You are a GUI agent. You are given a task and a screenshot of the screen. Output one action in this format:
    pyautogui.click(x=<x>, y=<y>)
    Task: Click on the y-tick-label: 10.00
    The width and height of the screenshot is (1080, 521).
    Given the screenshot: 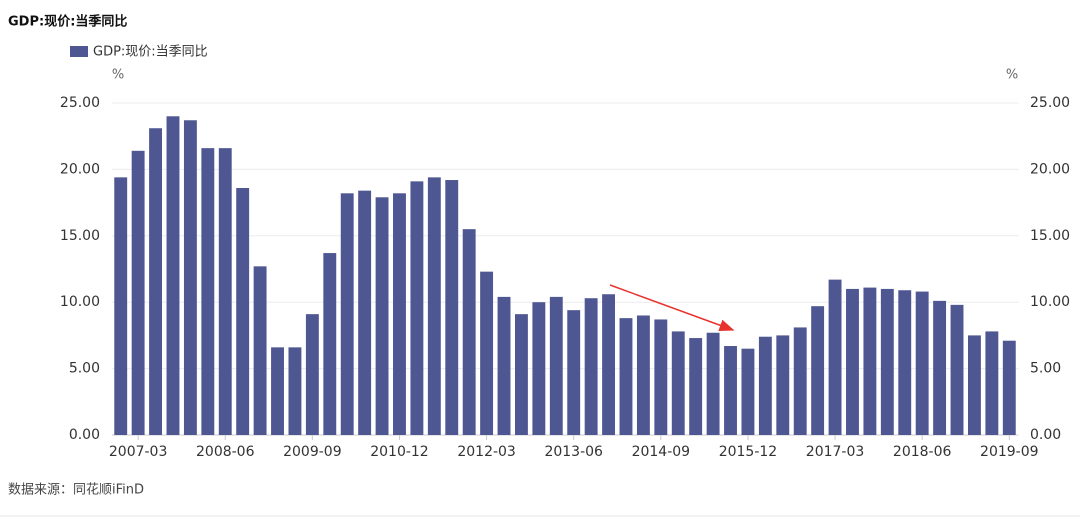 What is the action you would take?
    pyautogui.click(x=80, y=302)
    